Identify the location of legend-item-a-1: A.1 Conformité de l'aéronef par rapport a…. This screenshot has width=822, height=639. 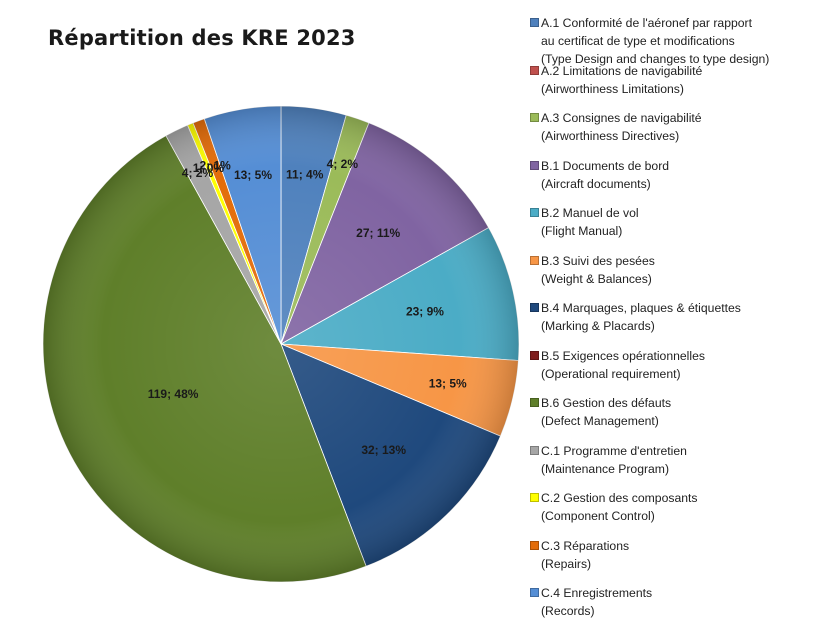
(675, 40).